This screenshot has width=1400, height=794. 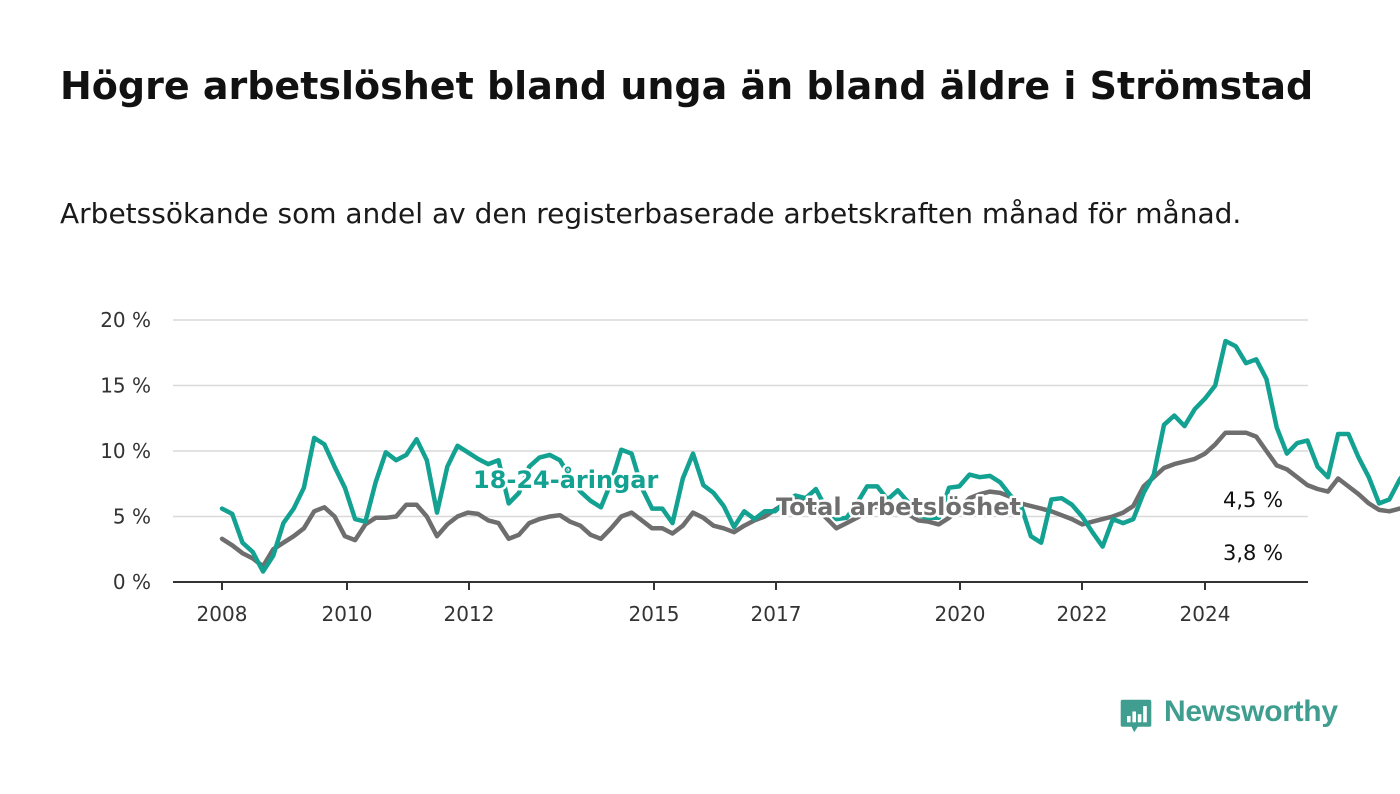 I want to click on x-tick-label: 2012, so click(x=469, y=614).